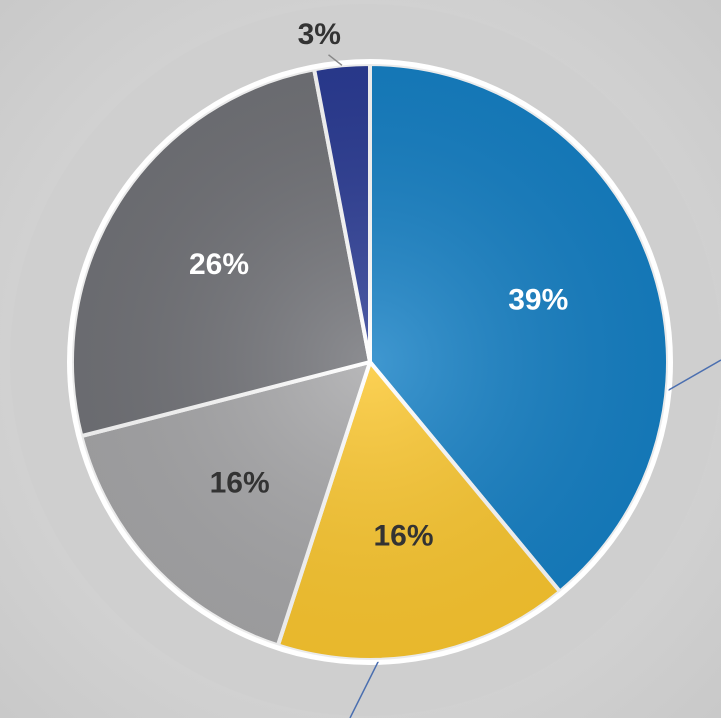 This screenshot has height=718, width=721. I want to click on data-label: 3%, so click(319, 34).